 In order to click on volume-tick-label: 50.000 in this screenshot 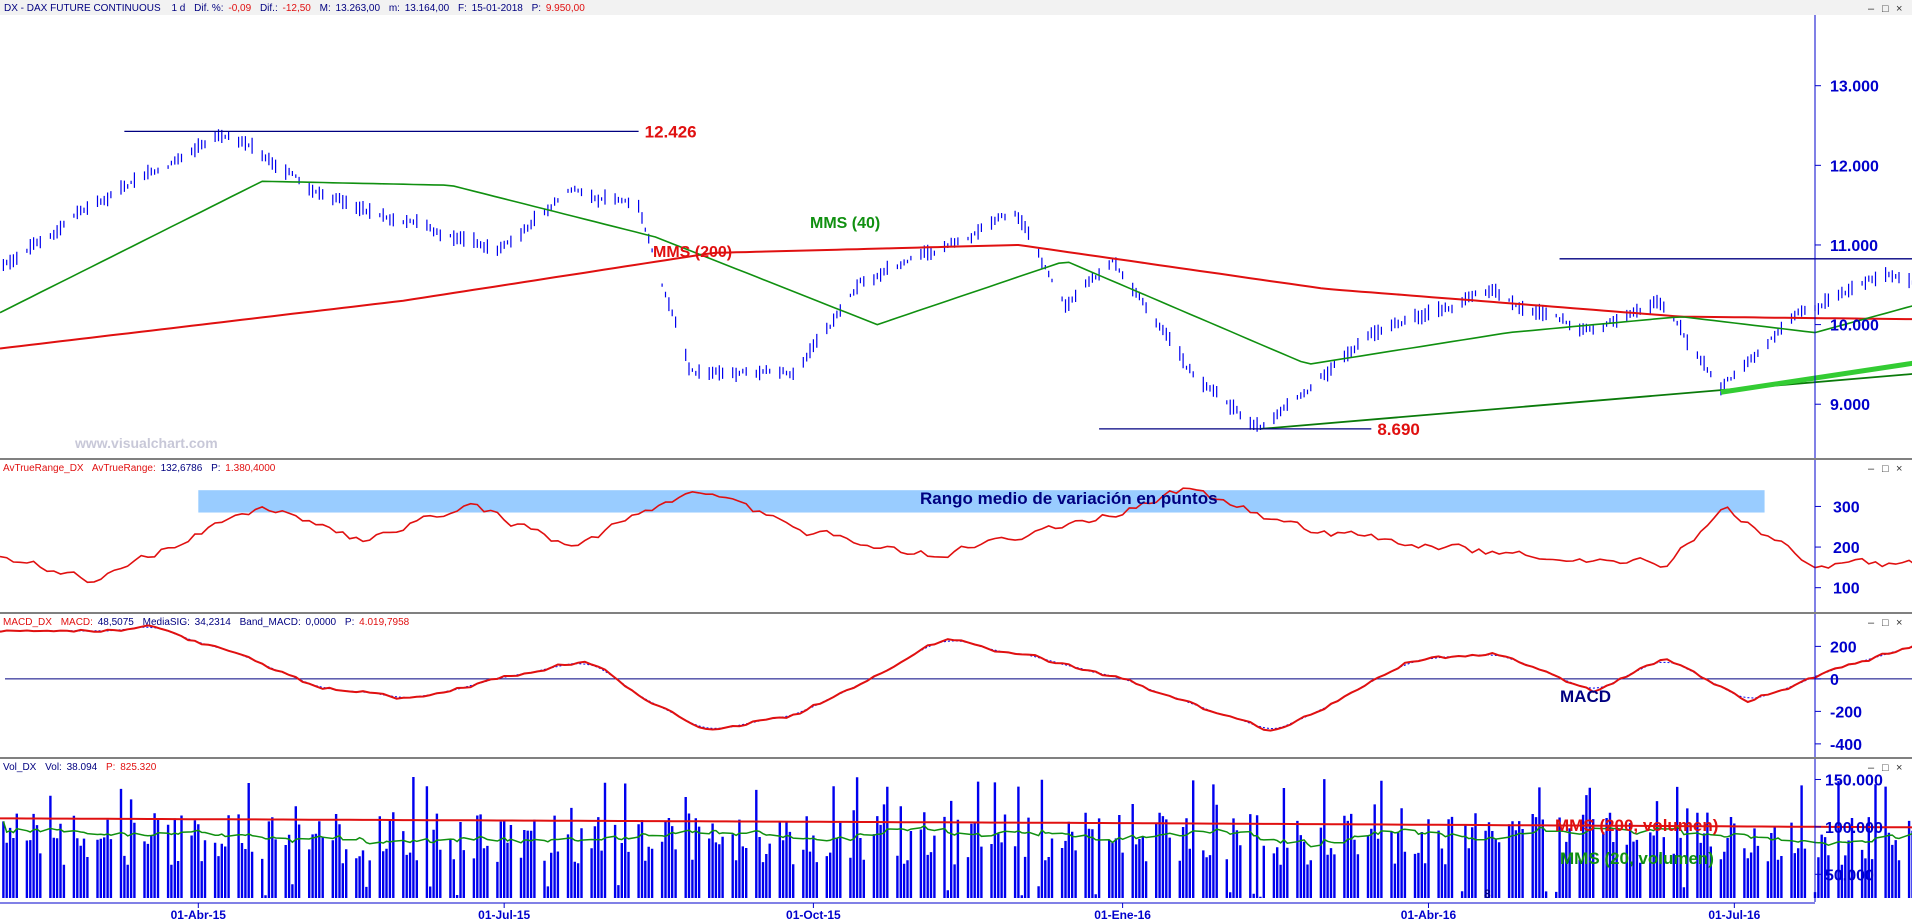, I will do `click(1849, 875)`.